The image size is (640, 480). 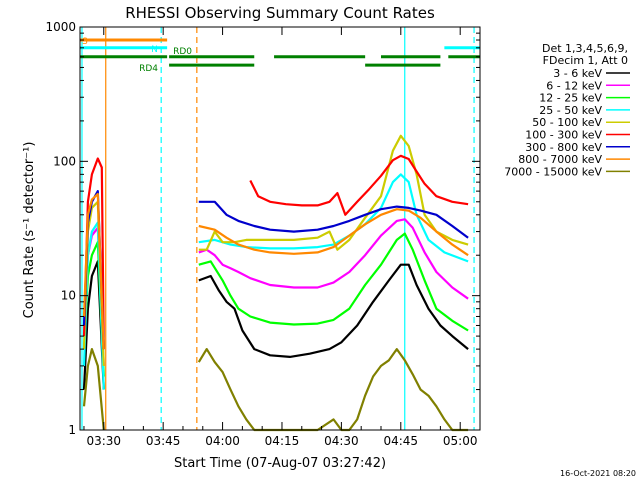 I want to click on legend-header-1: FDecim 1, Att 0, so click(x=585, y=60).